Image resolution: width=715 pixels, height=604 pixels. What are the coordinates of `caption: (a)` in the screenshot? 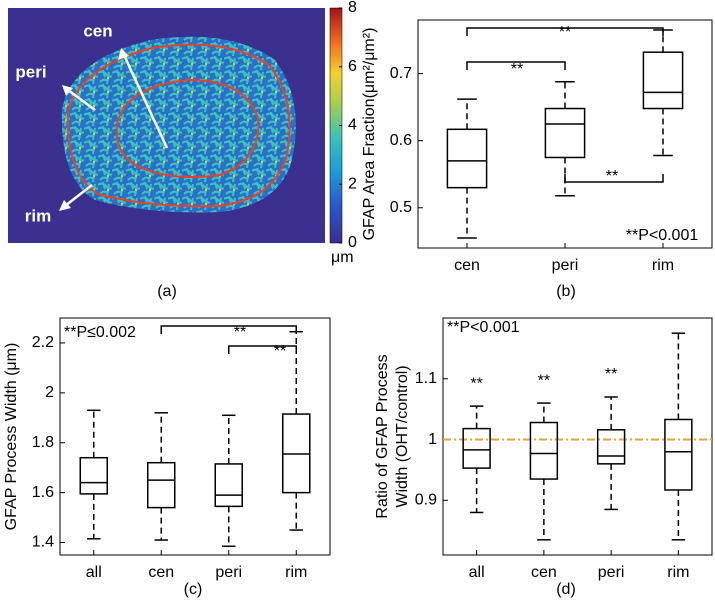 It's located at (167, 291).